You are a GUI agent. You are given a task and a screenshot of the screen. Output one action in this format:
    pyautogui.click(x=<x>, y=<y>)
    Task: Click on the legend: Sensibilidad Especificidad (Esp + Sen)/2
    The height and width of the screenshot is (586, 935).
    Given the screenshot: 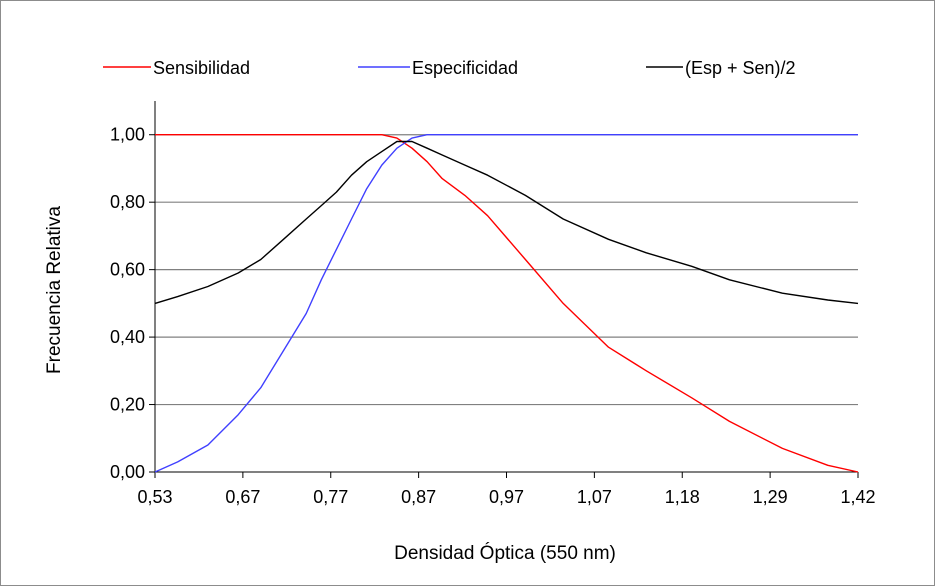 What is the action you would take?
    pyautogui.click(x=449, y=68)
    